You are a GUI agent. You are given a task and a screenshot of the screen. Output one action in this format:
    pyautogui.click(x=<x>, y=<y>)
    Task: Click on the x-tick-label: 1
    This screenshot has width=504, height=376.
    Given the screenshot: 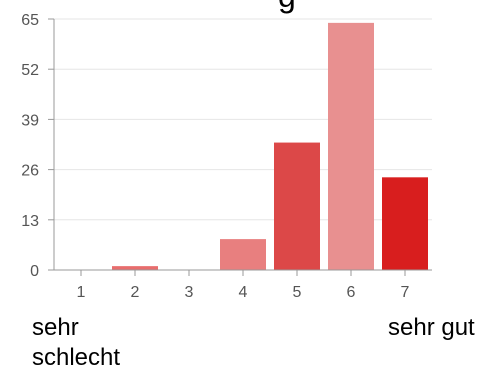 What is the action you would take?
    pyautogui.click(x=81, y=292)
    